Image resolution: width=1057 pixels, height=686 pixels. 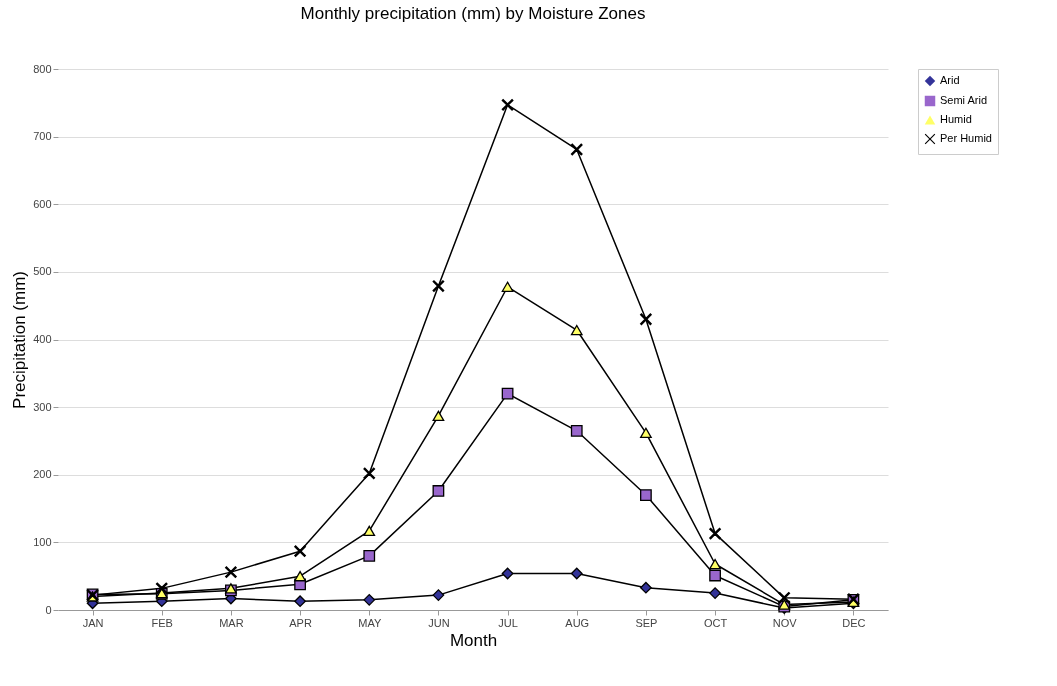 I want to click on legend-label: Semi Arid, so click(x=964, y=100).